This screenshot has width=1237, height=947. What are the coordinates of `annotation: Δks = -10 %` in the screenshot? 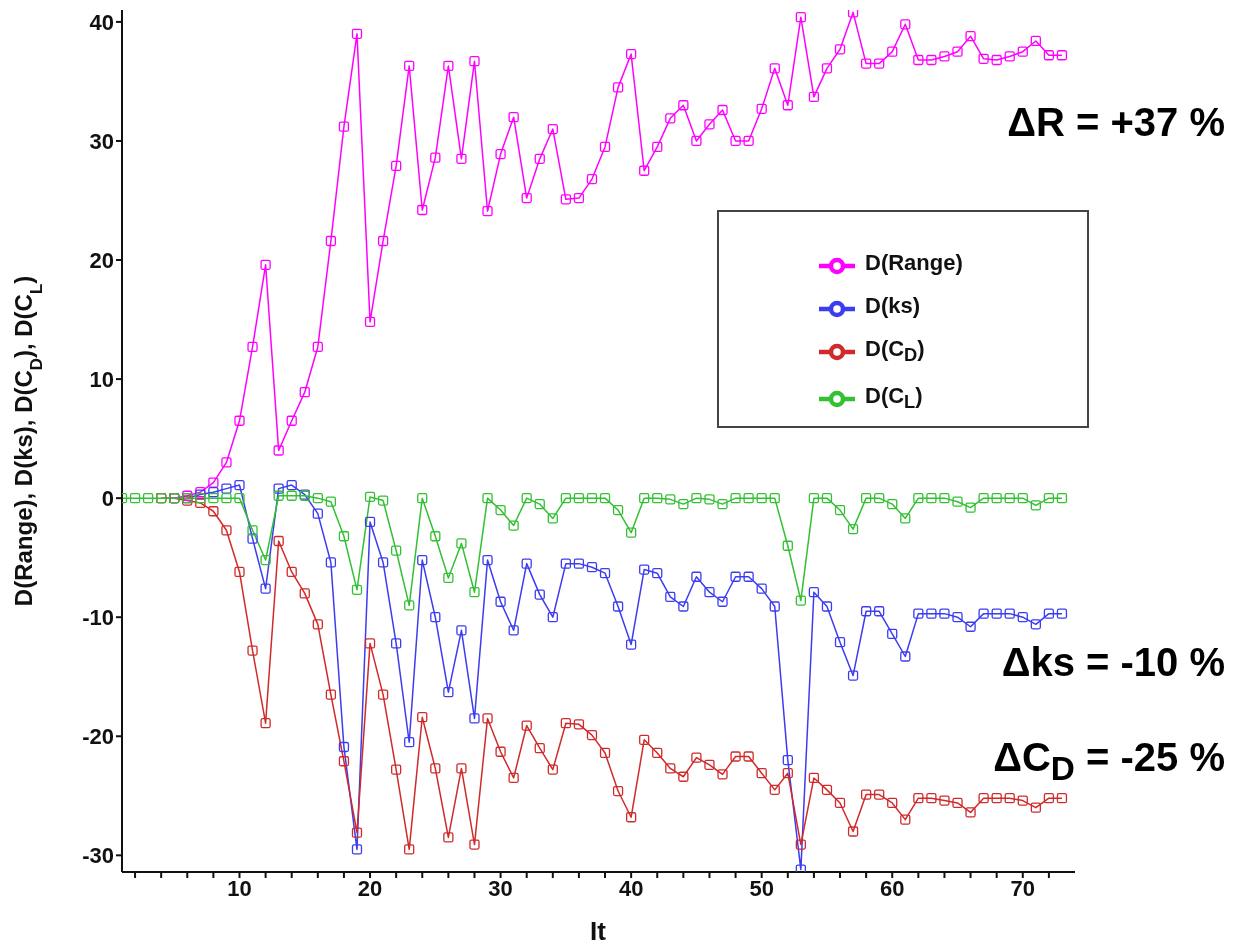 It's located at (1113, 662).